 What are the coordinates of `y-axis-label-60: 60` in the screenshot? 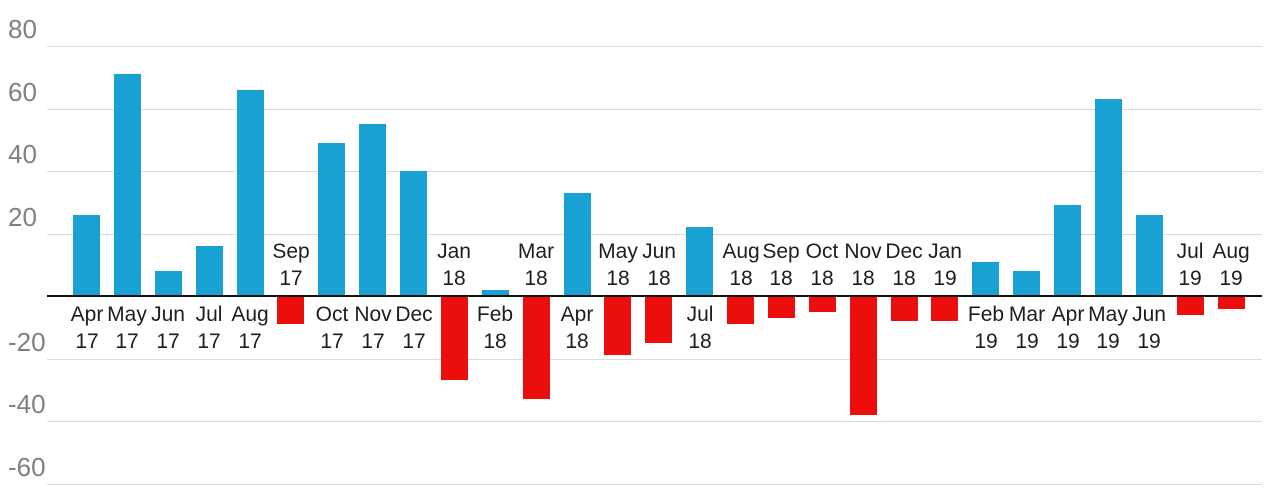 It's located at (22, 92).